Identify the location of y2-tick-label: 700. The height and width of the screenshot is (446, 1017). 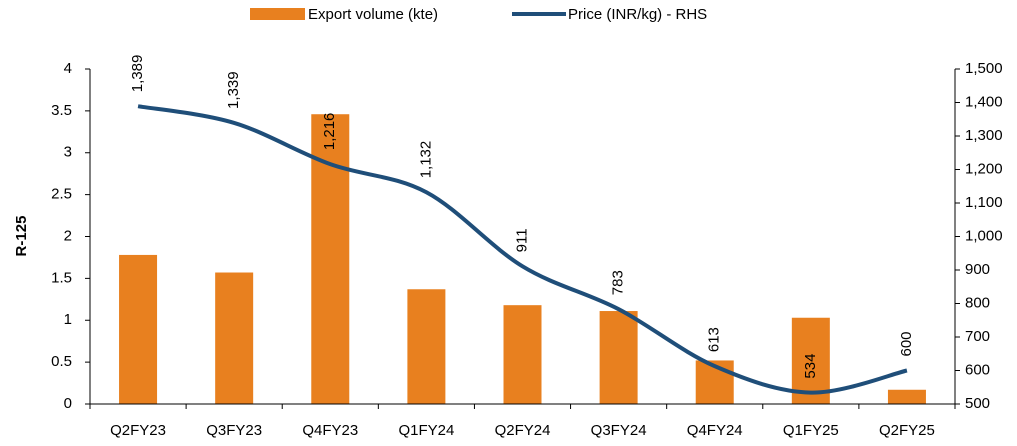
(977, 336).